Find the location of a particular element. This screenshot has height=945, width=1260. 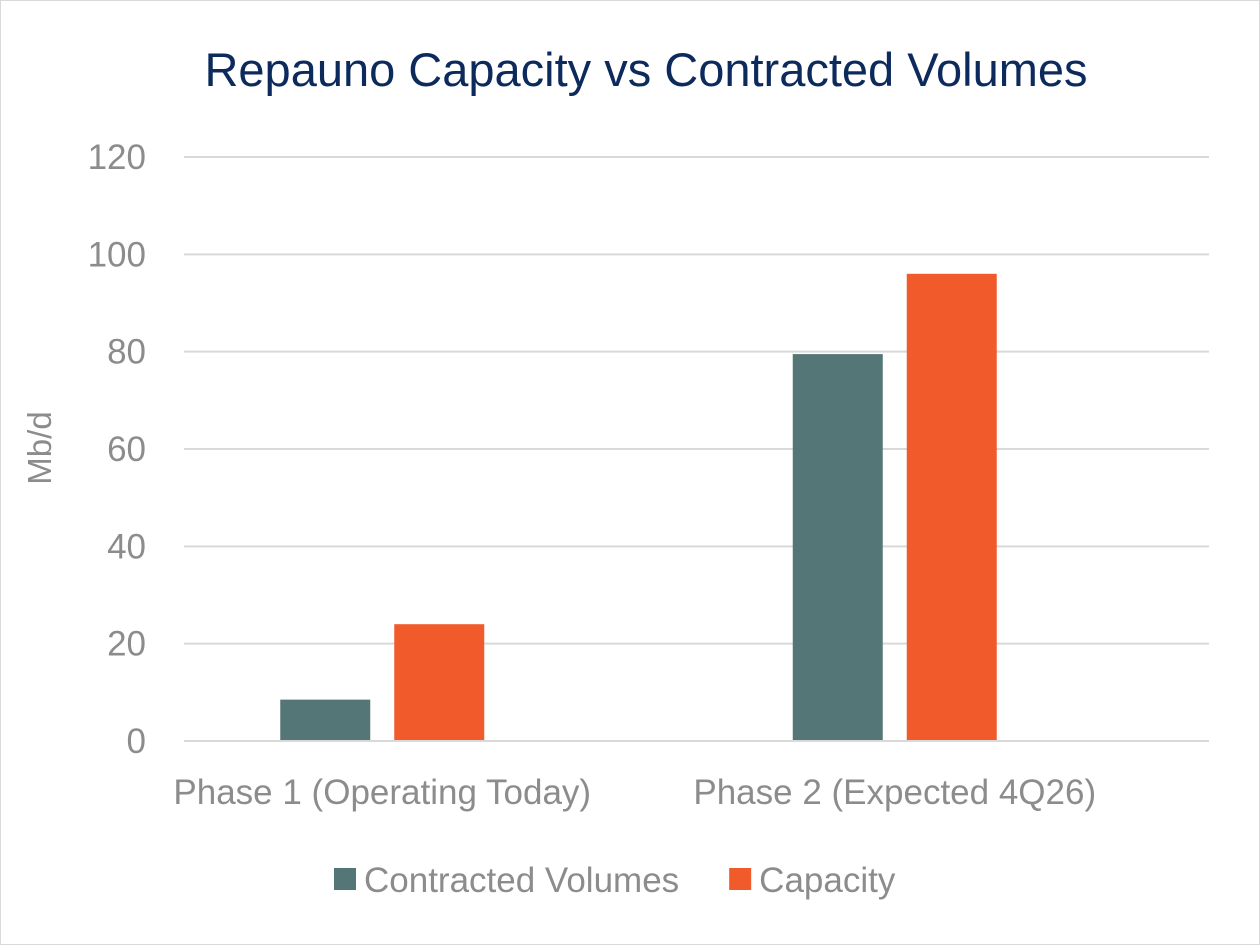

legend-swatch-contracted-volumes is located at coordinates (345, 879).